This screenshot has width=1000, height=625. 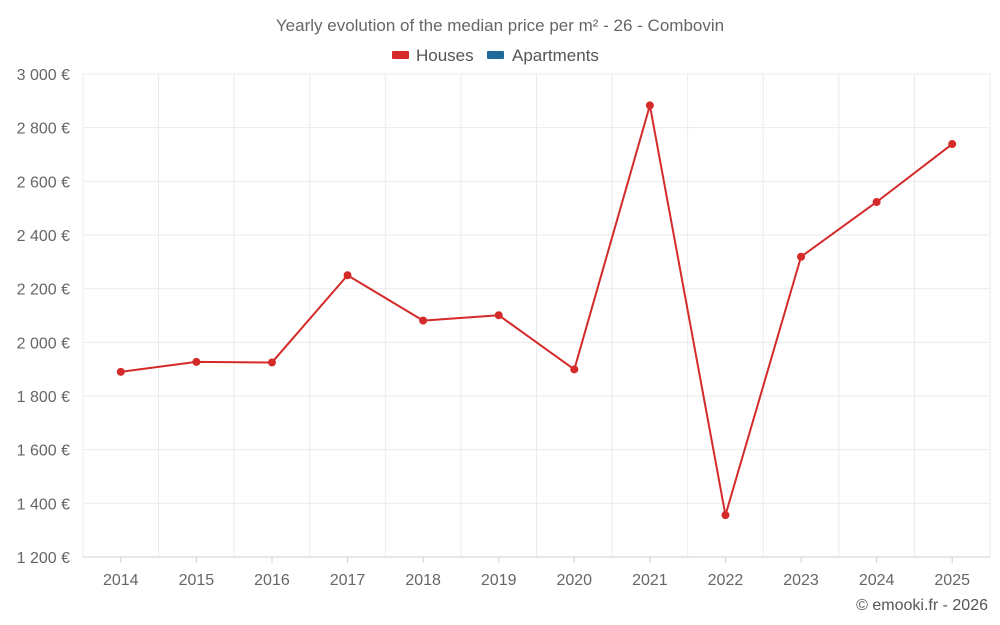 What do you see at coordinates (43, 75) in the screenshot?
I see `y-tick-label: 3 000 €` at bounding box center [43, 75].